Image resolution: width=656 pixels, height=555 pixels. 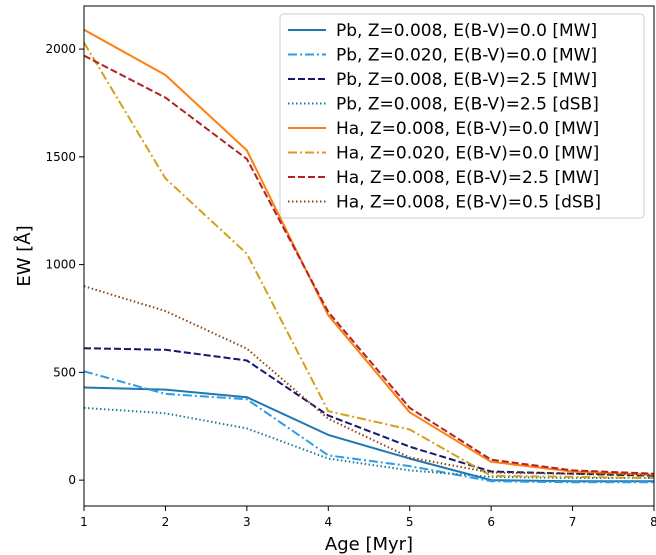 I want to click on y-tick-label: 1000, so click(x=60, y=265).